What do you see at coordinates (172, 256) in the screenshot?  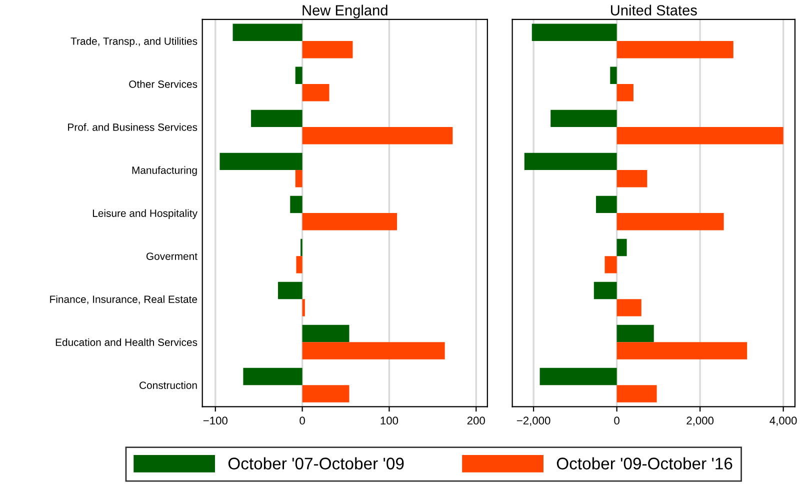 I see `y-tick-label: Goverment` at bounding box center [172, 256].